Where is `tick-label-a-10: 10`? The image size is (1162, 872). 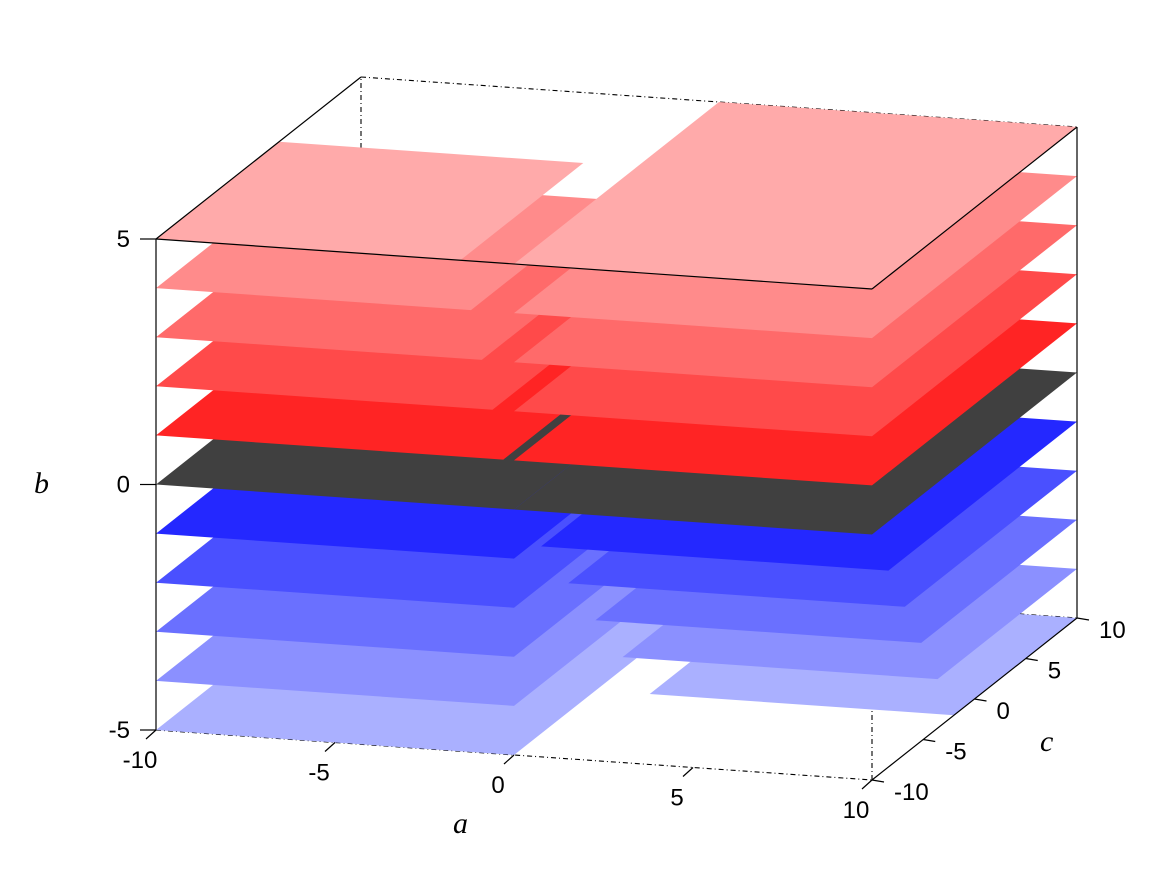
tick-label-a-10: 10 is located at coordinates (856, 810).